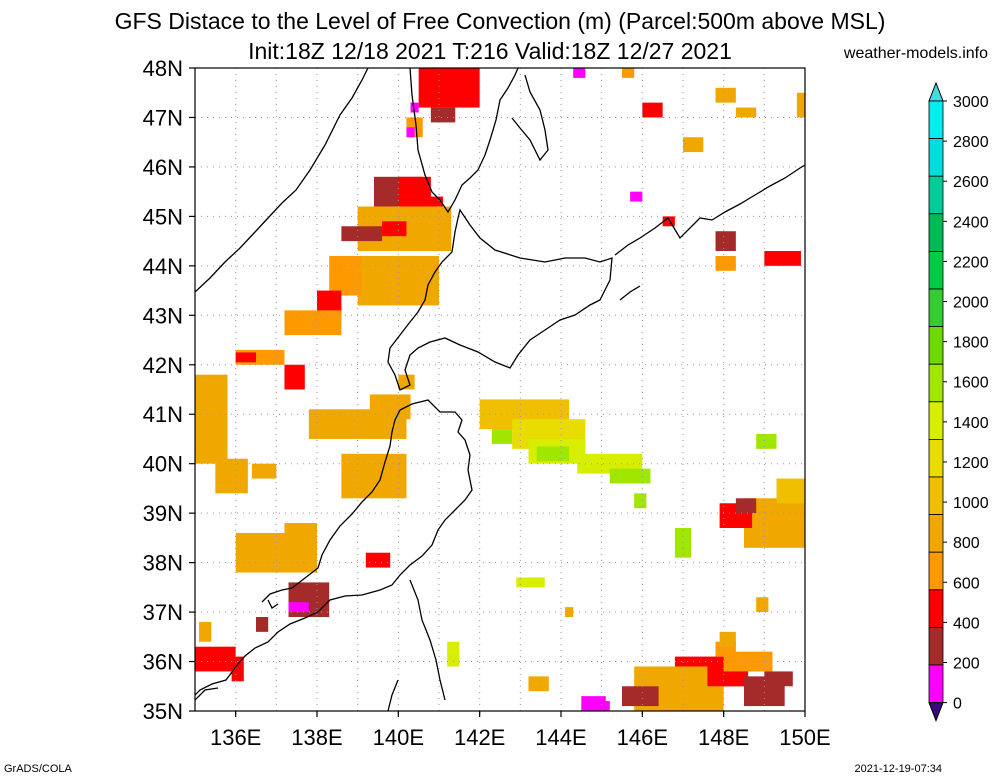  What do you see at coordinates (163, 711) in the screenshot?
I see `lat-tick-label: 35N` at bounding box center [163, 711].